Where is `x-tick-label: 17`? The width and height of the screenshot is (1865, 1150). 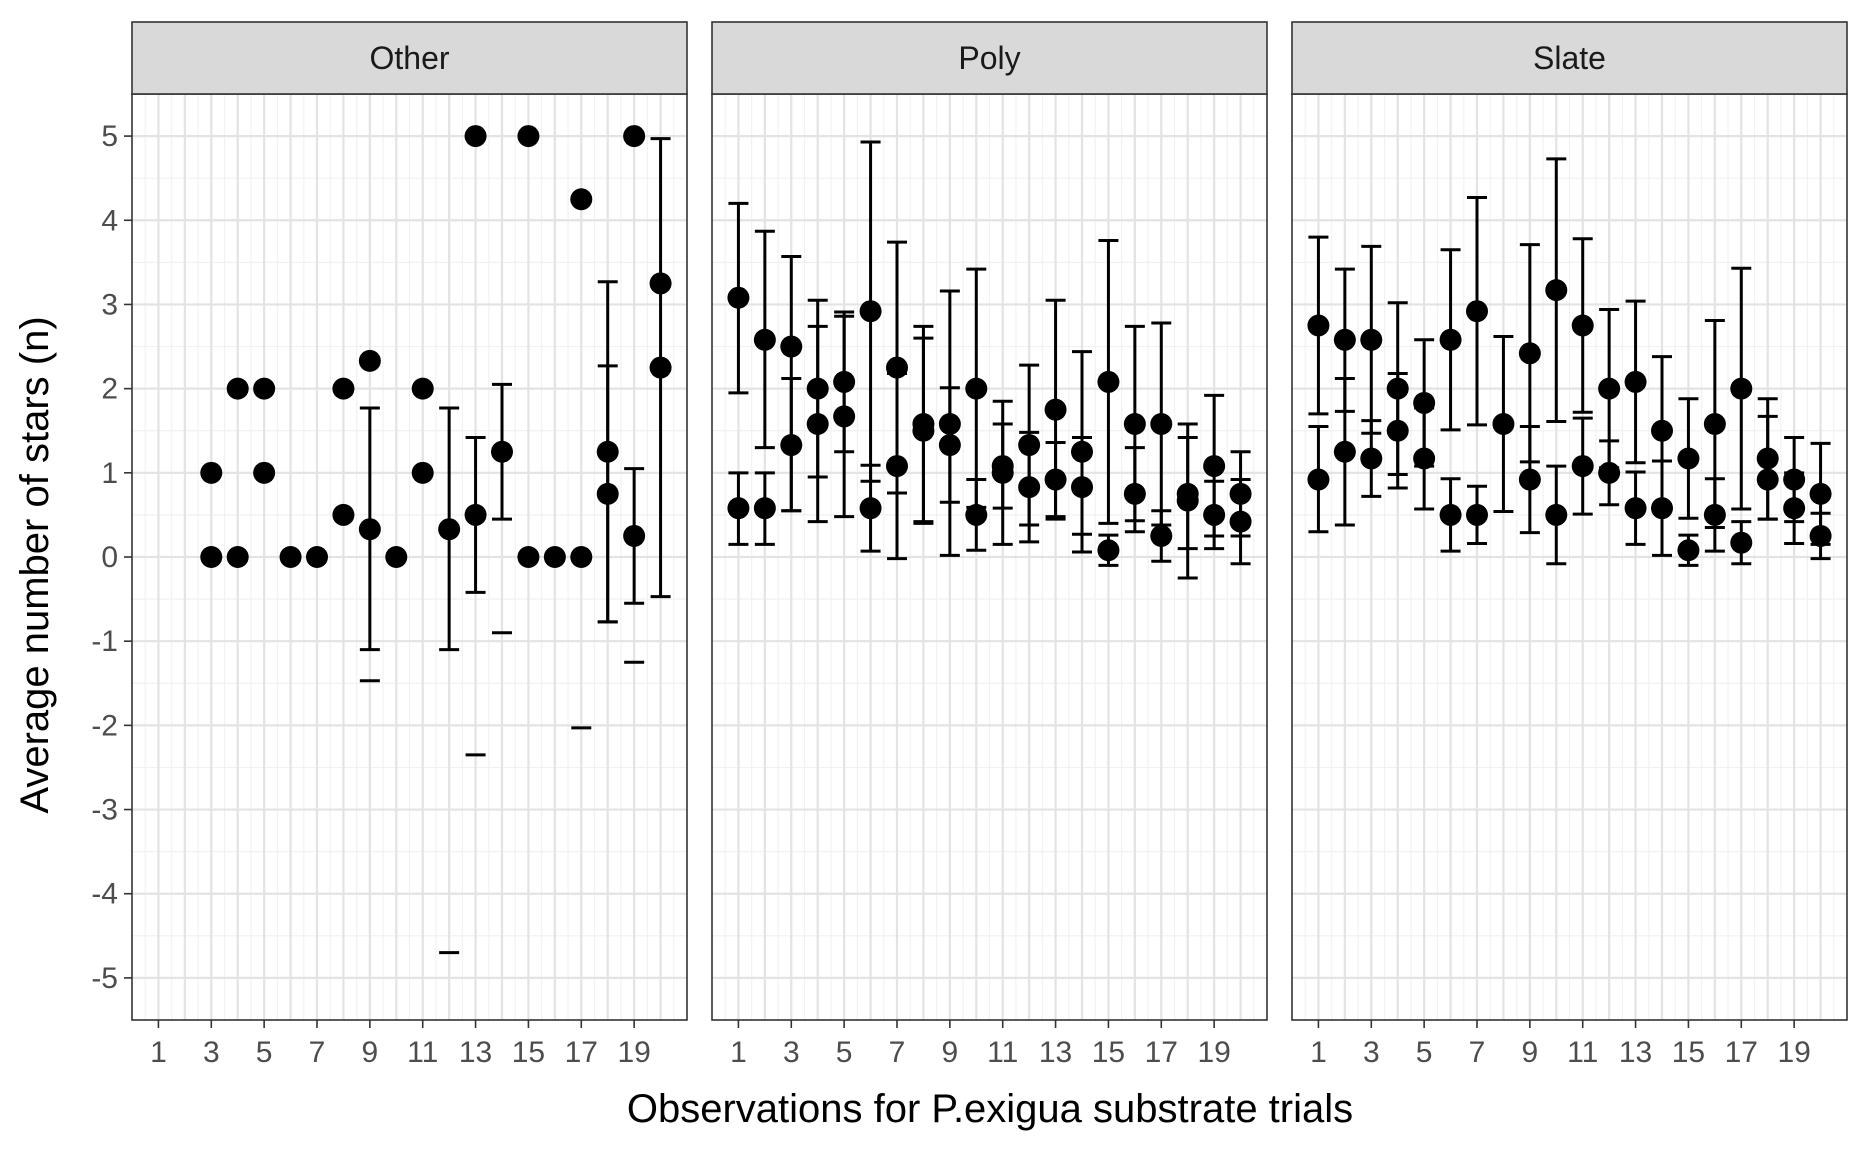 x-tick-label: 17 is located at coordinates (1161, 1052).